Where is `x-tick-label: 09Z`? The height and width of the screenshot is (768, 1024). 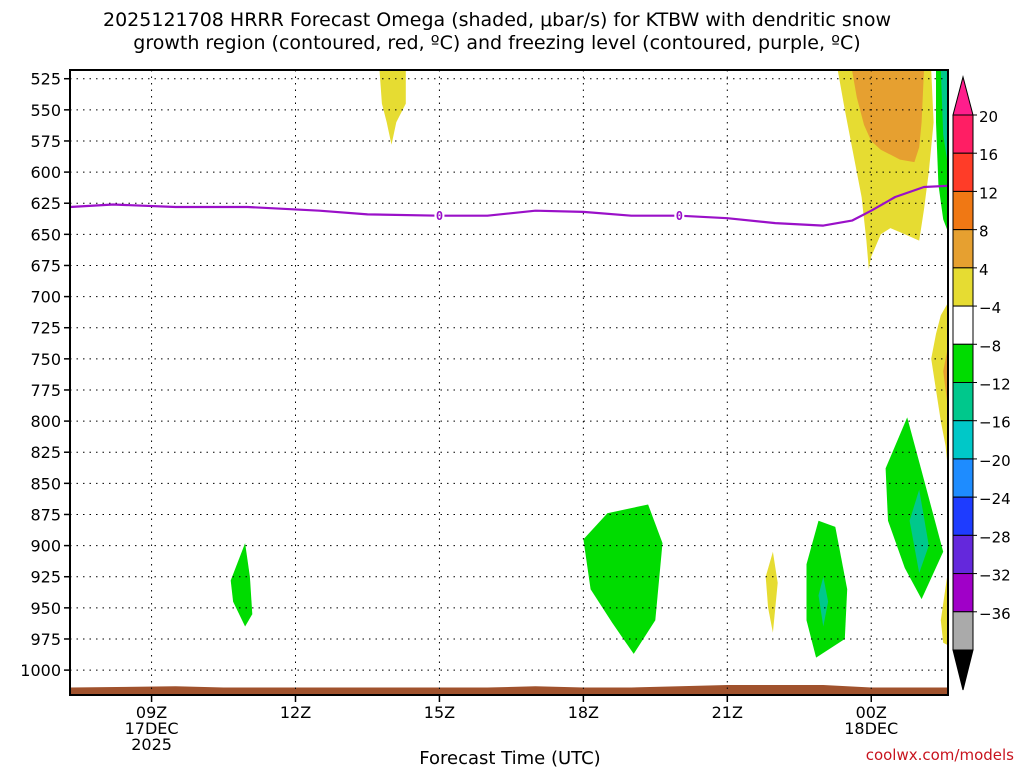
x-tick-label: 09Z is located at coordinates (151, 712).